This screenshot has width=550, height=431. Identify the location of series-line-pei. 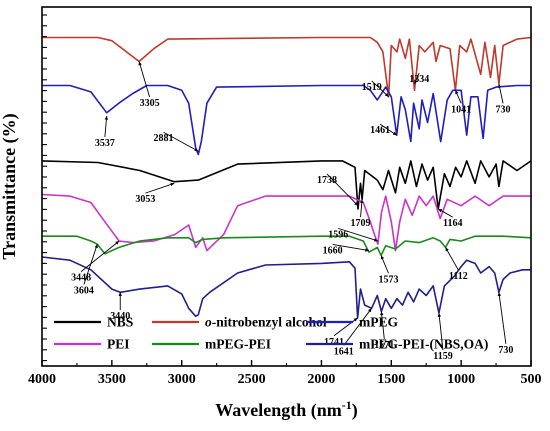
(286, 222).